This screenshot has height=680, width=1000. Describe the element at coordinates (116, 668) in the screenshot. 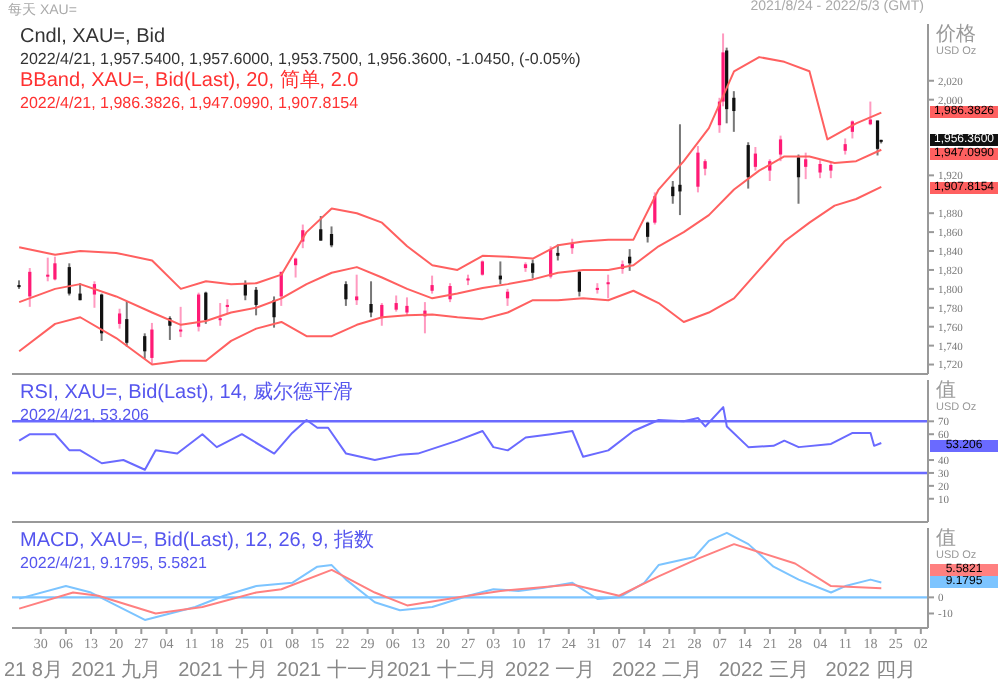

I see `text: 2021 九月` at that location.